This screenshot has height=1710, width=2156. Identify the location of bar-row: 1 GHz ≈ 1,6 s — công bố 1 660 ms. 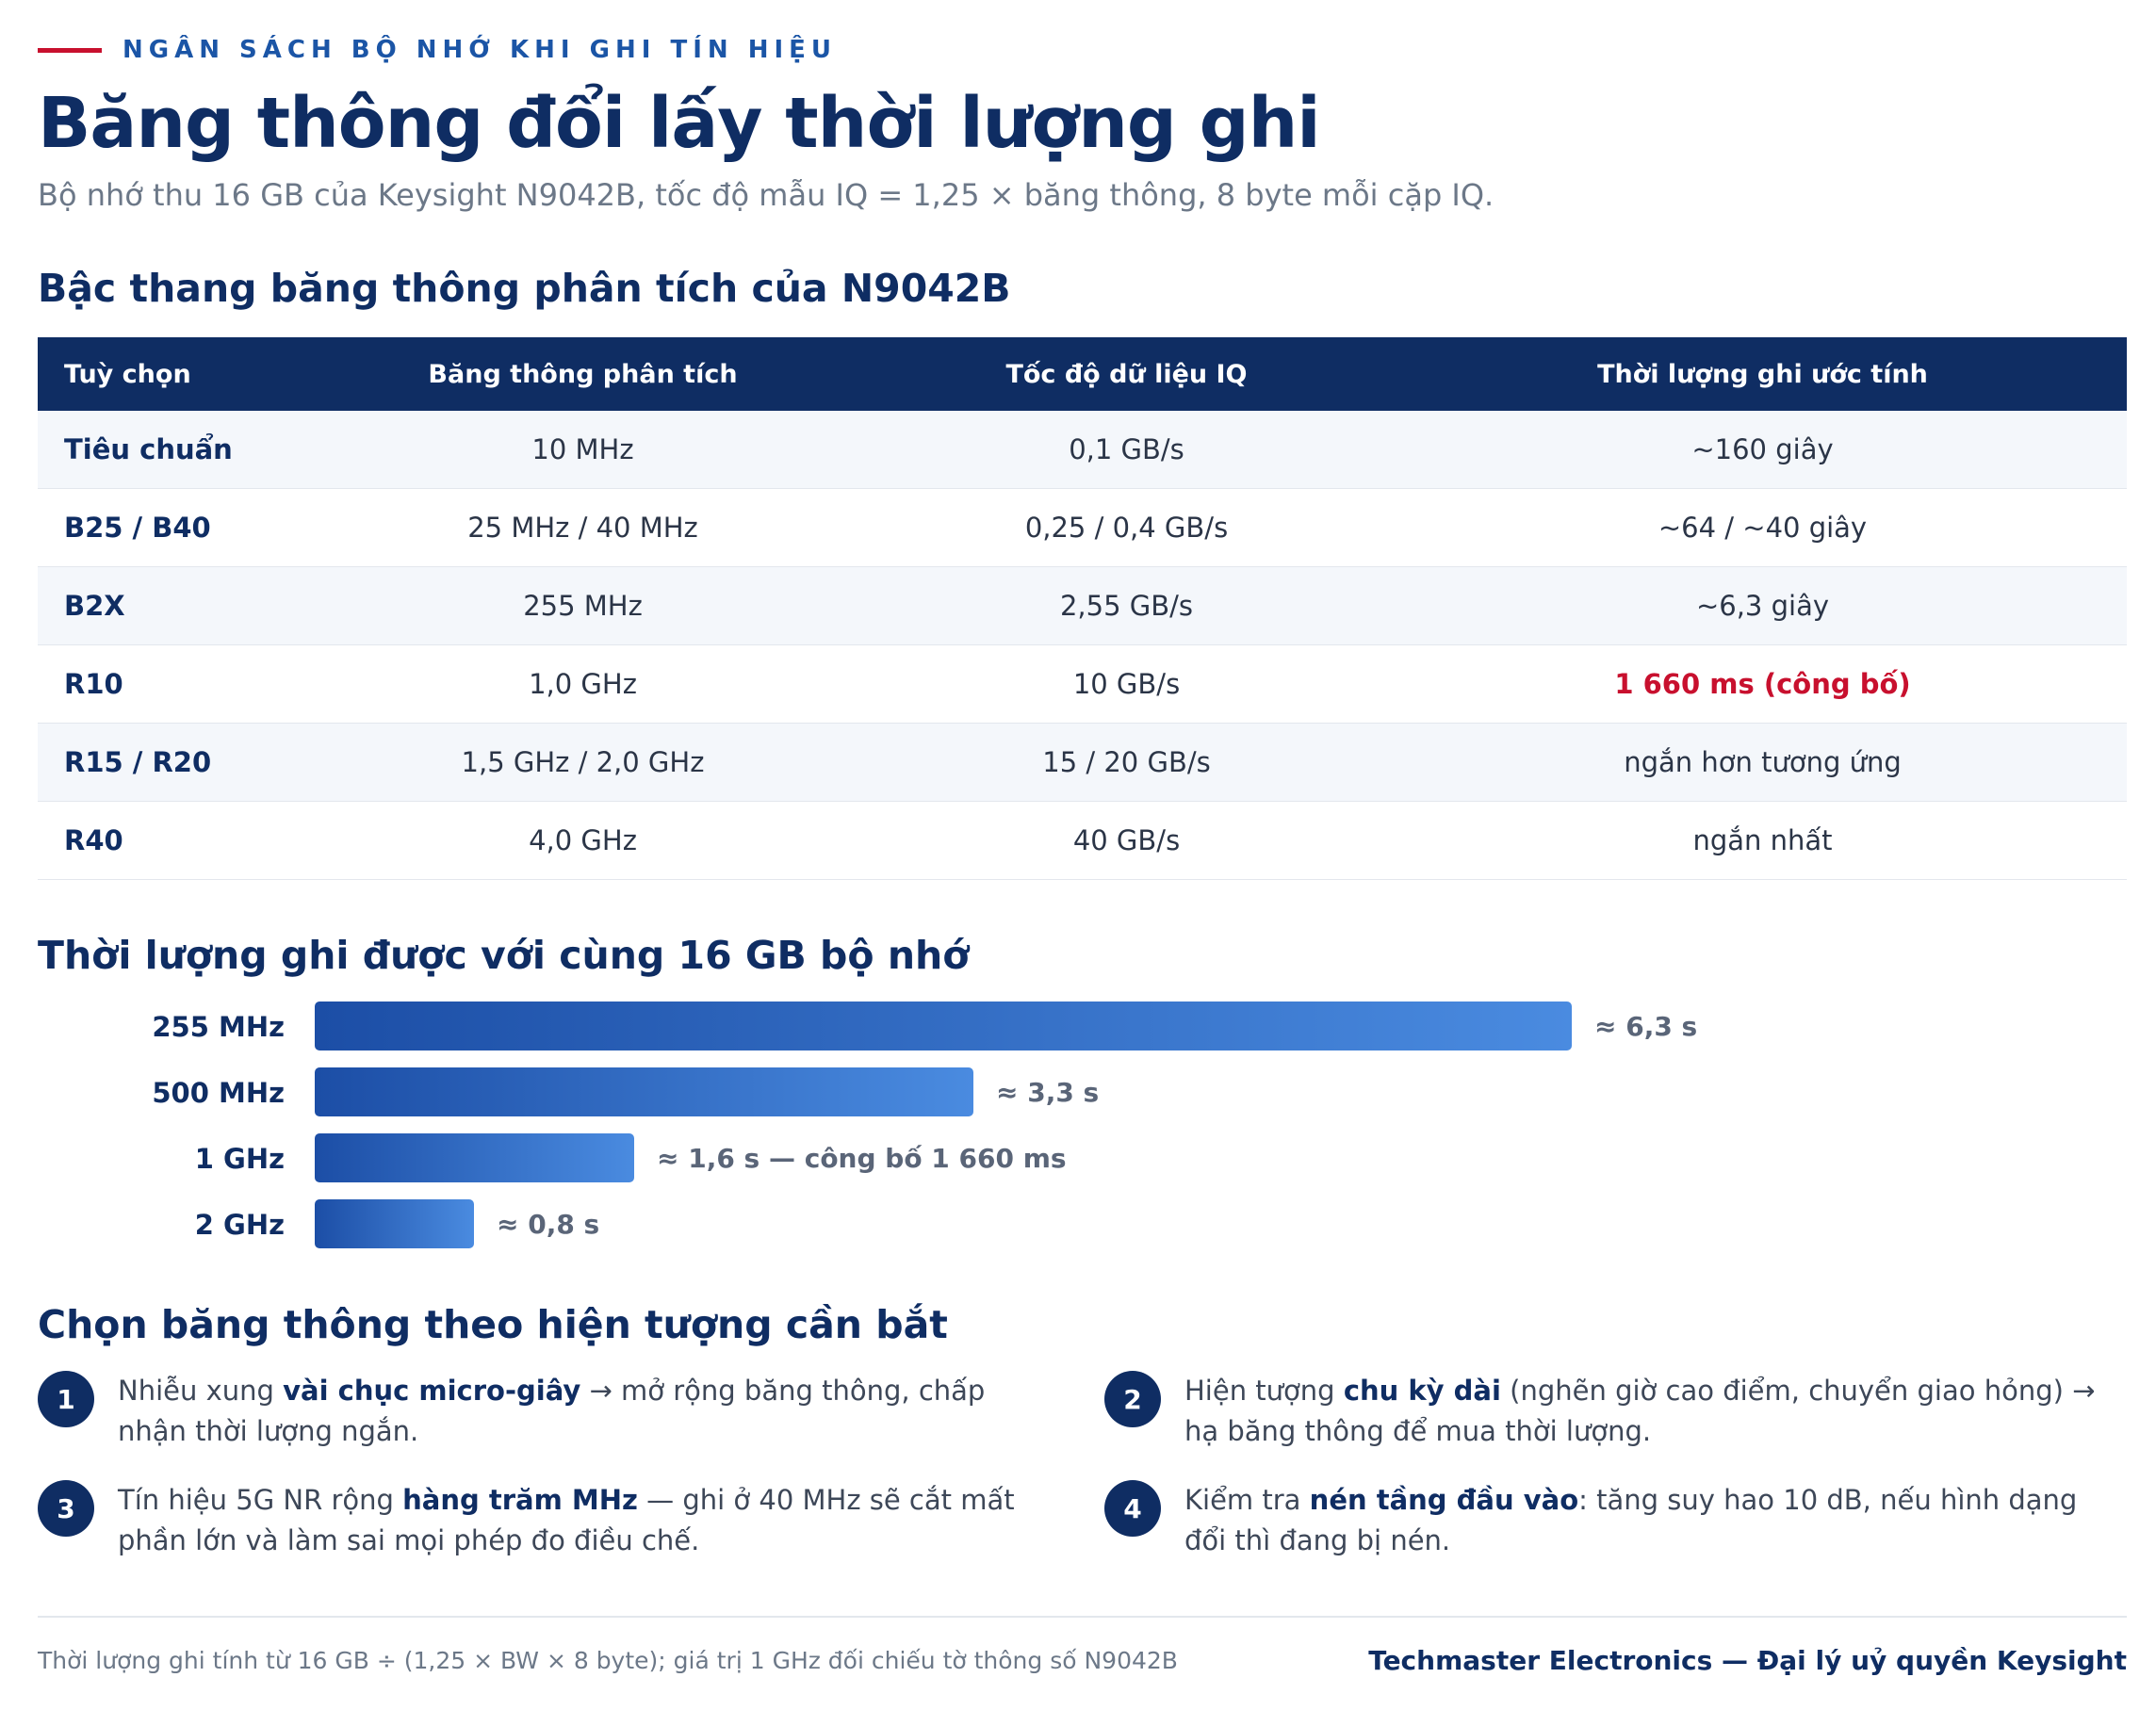
(1082, 1157).